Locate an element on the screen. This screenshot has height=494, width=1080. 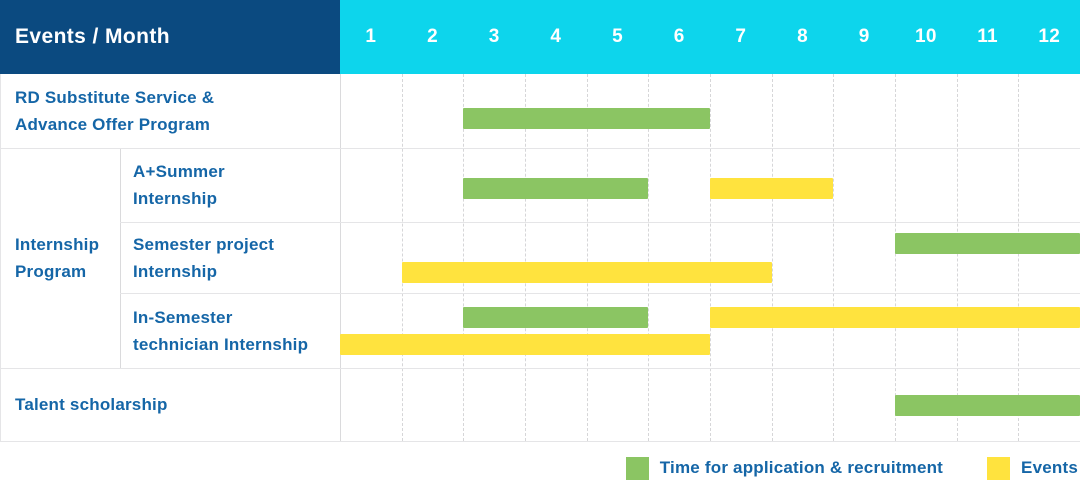
legend-label-events: Events is located at coordinates (1049, 467).